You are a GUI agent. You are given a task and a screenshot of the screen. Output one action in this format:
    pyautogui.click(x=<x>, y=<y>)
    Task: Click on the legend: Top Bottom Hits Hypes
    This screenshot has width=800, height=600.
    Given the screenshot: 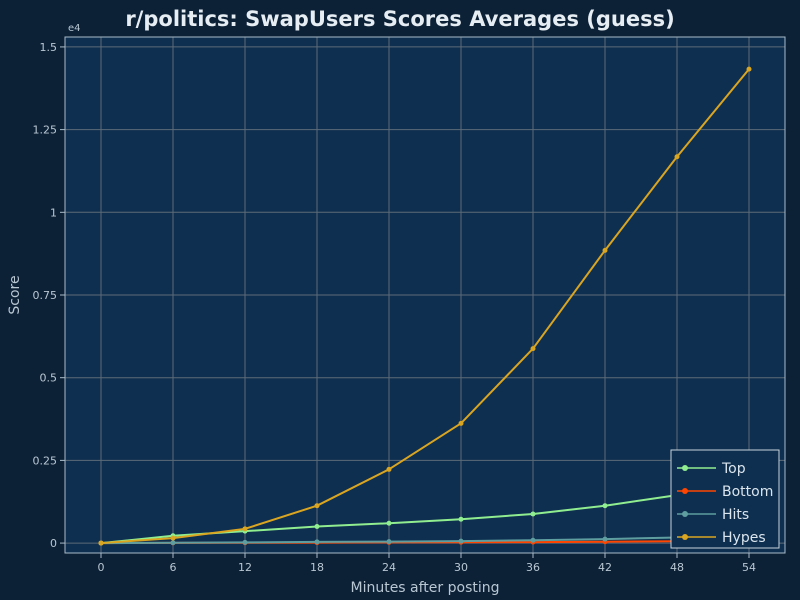 What is the action you would take?
    pyautogui.click(x=725, y=499)
    